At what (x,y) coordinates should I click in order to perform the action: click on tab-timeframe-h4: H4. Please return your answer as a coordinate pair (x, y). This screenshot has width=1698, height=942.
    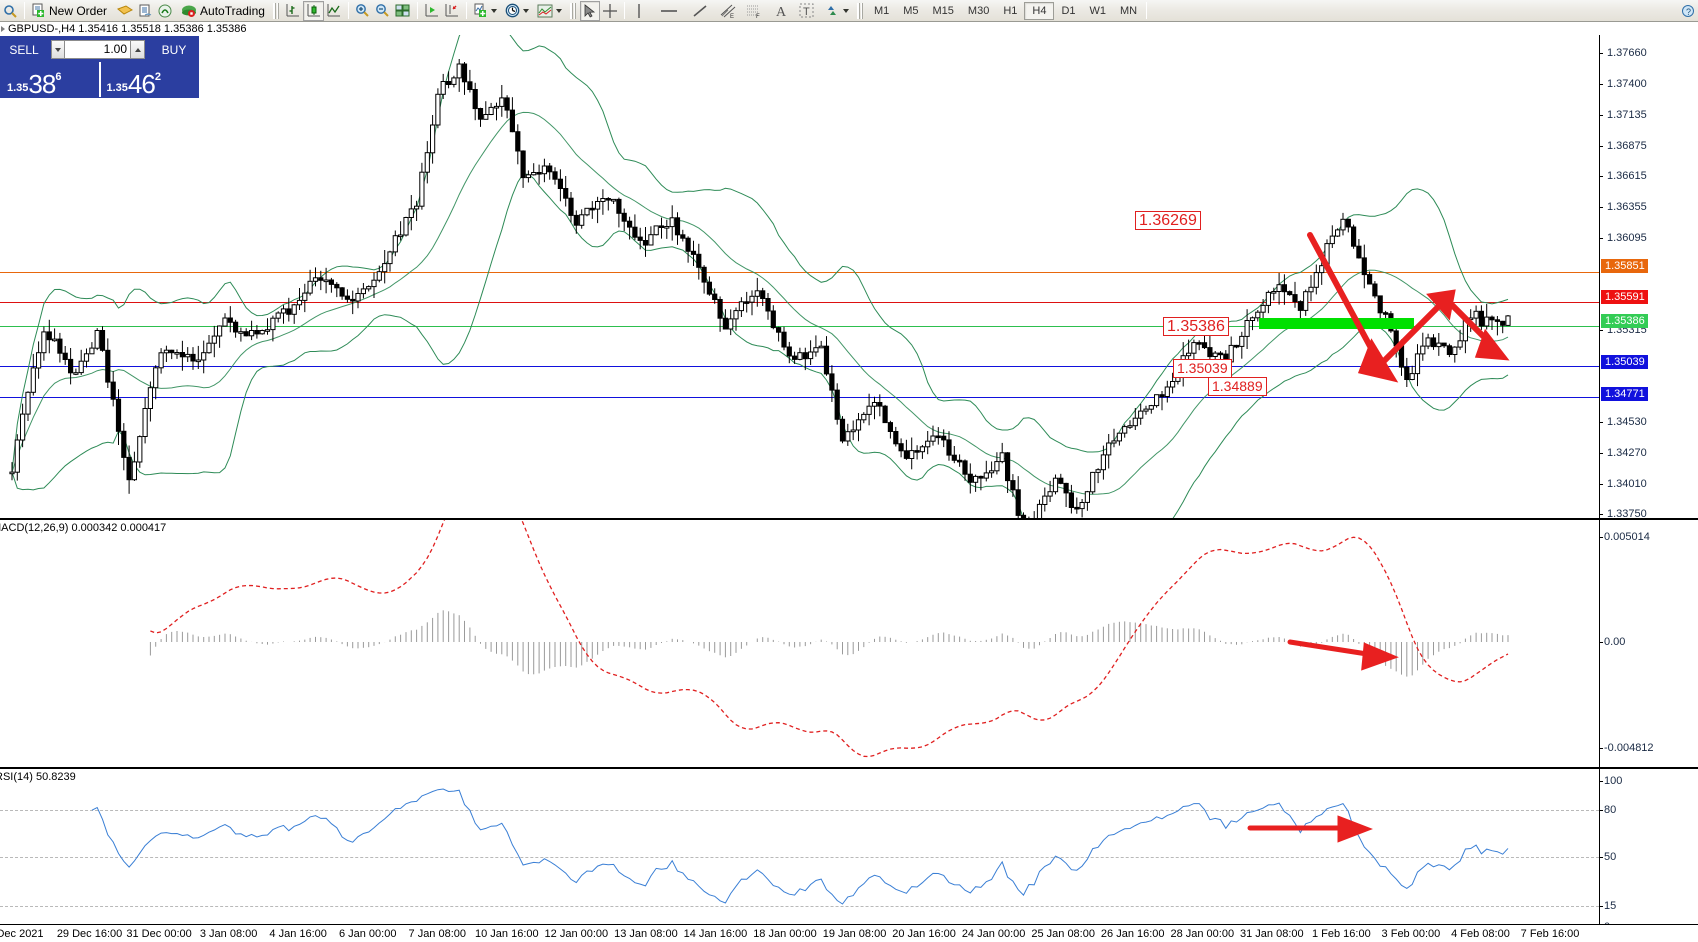
    Looking at the image, I should click on (1039, 10).